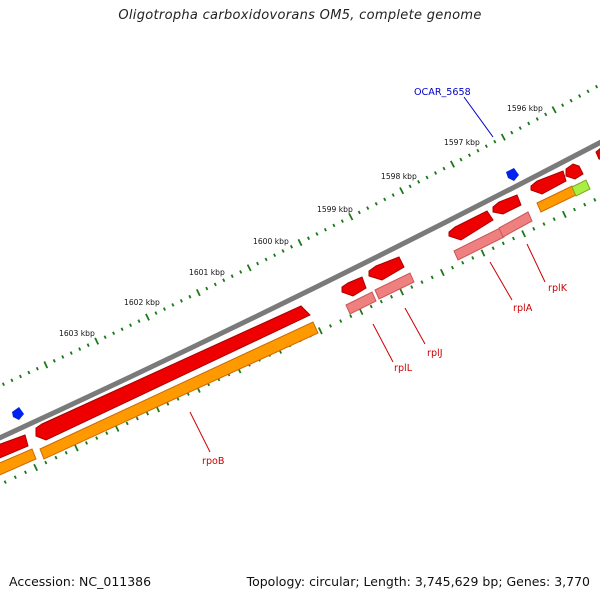 The image size is (600, 600). What do you see at coordinates (536, 263) in the screenshot?
I see `callout-line-rplK` at bounding box center [536, 263].